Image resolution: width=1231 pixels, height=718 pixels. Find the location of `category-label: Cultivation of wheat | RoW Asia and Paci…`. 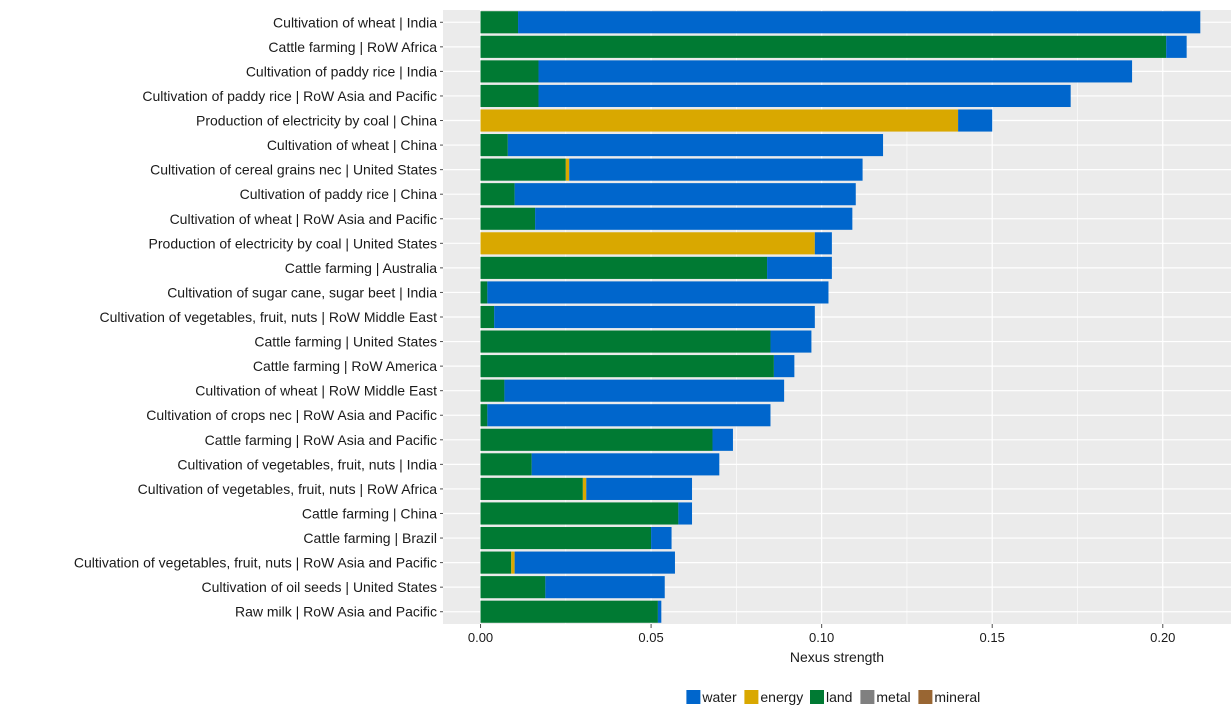

category-label: Cultivation of wheat | RoW Asia and Paci… is located at coordinates (303, 219).